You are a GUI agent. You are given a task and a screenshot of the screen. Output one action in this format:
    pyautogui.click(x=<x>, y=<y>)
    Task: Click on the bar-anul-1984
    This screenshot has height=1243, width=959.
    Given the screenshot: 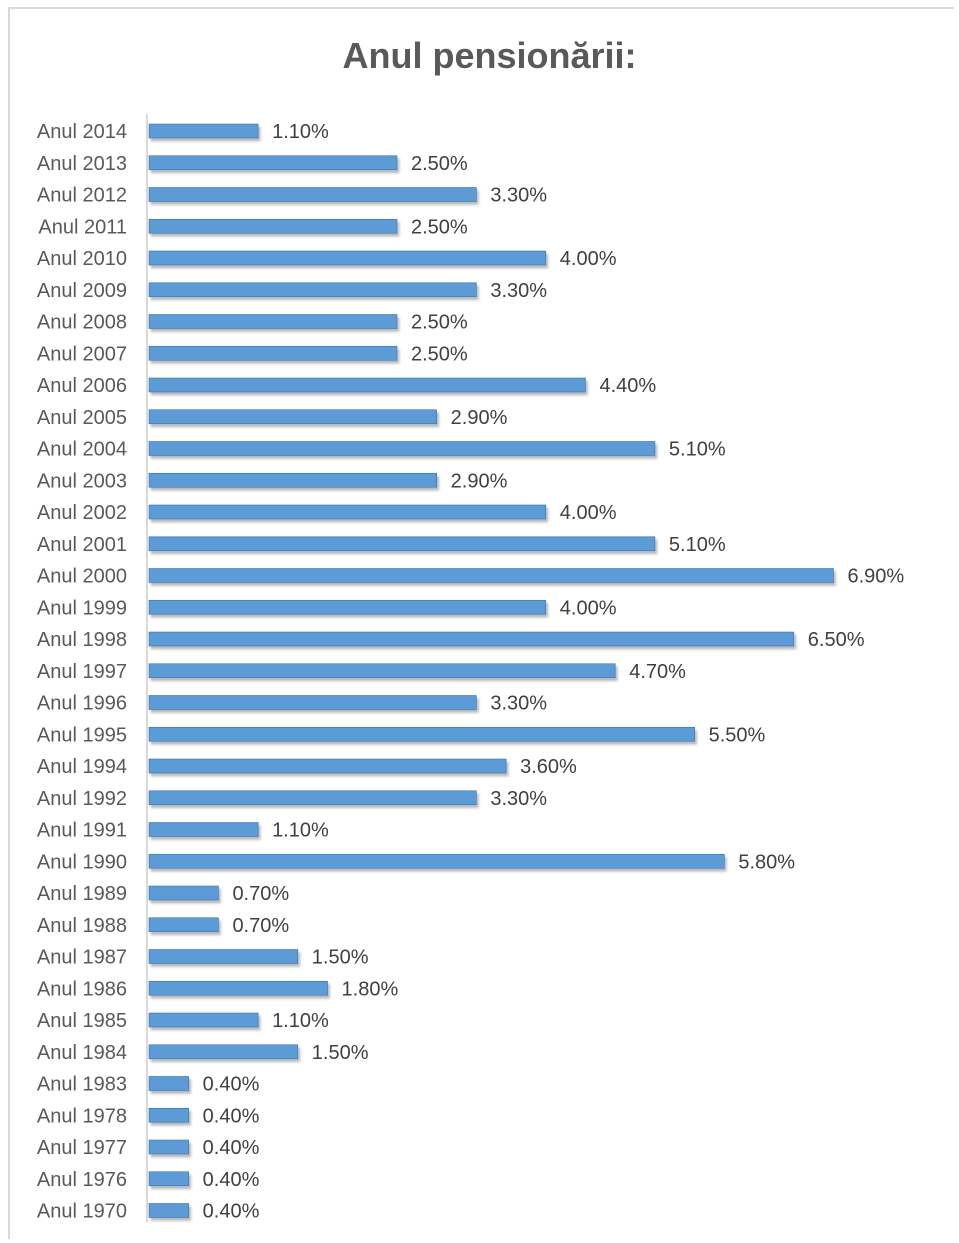 What is the action you would take?
    pyautogui.click(x=223, y=1052)
    